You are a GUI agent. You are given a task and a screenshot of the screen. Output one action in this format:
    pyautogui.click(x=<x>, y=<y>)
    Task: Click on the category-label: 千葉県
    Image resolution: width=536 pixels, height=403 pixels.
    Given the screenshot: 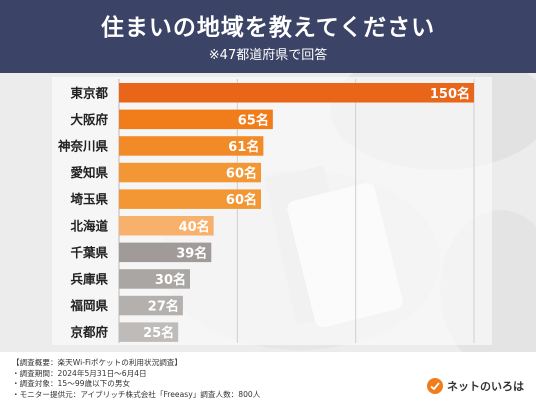 What is the action you would take?
    pyautogui.click(x=89, y=252)
    